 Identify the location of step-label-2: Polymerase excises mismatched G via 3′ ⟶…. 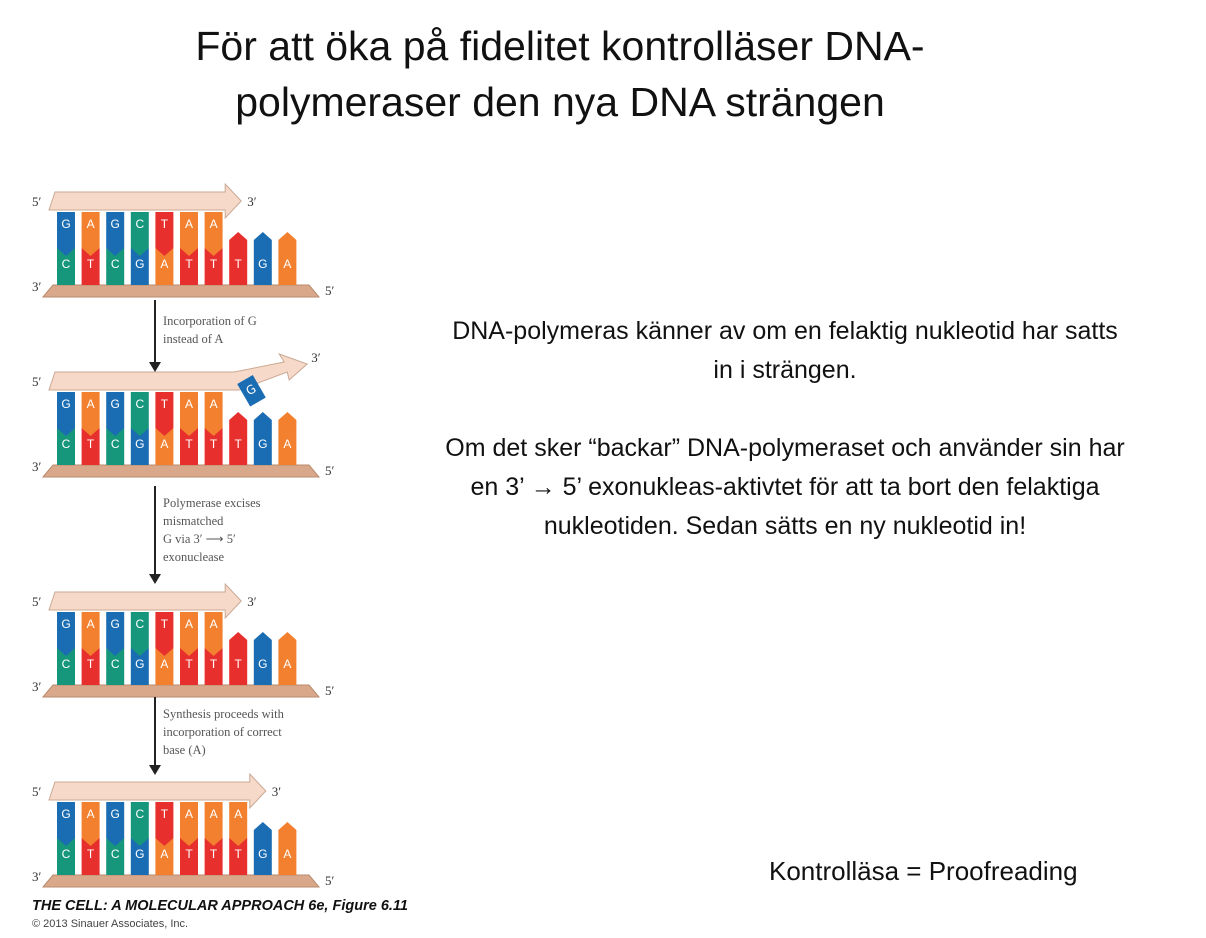
(212, 530).